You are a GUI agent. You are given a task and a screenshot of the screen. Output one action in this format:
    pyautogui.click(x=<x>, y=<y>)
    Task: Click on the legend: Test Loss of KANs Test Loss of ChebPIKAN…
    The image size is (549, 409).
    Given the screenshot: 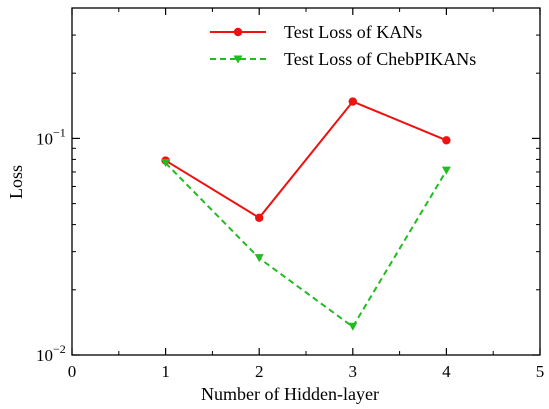 What is the action you would take?
    pyautogui.click(x=343, y=45)
    